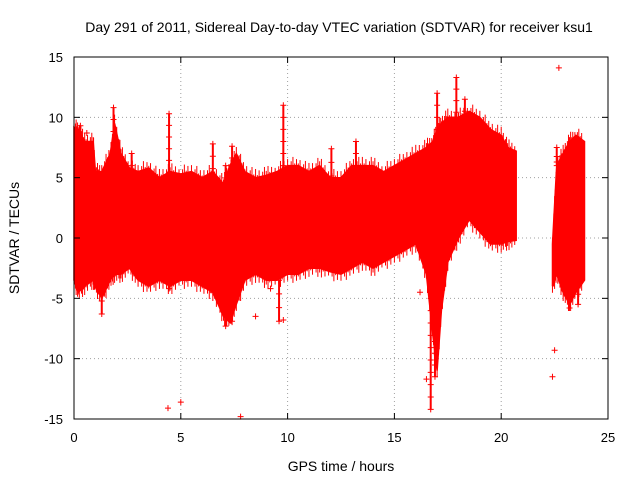 Image resolution: width=640 pixels, height=480 pixels. Describe the element at coordinates (53, 359) in the screenshot. I see `y-tick-label: -10` at that location.